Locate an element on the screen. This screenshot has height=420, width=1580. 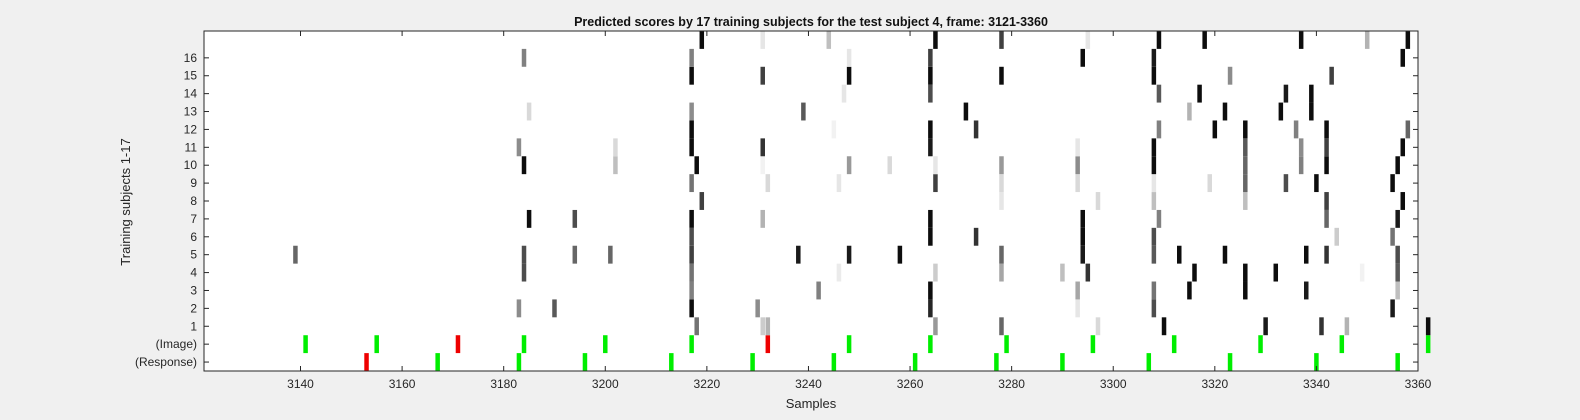
x-tick-label: 3300 is located at coordinates (1113, 384).